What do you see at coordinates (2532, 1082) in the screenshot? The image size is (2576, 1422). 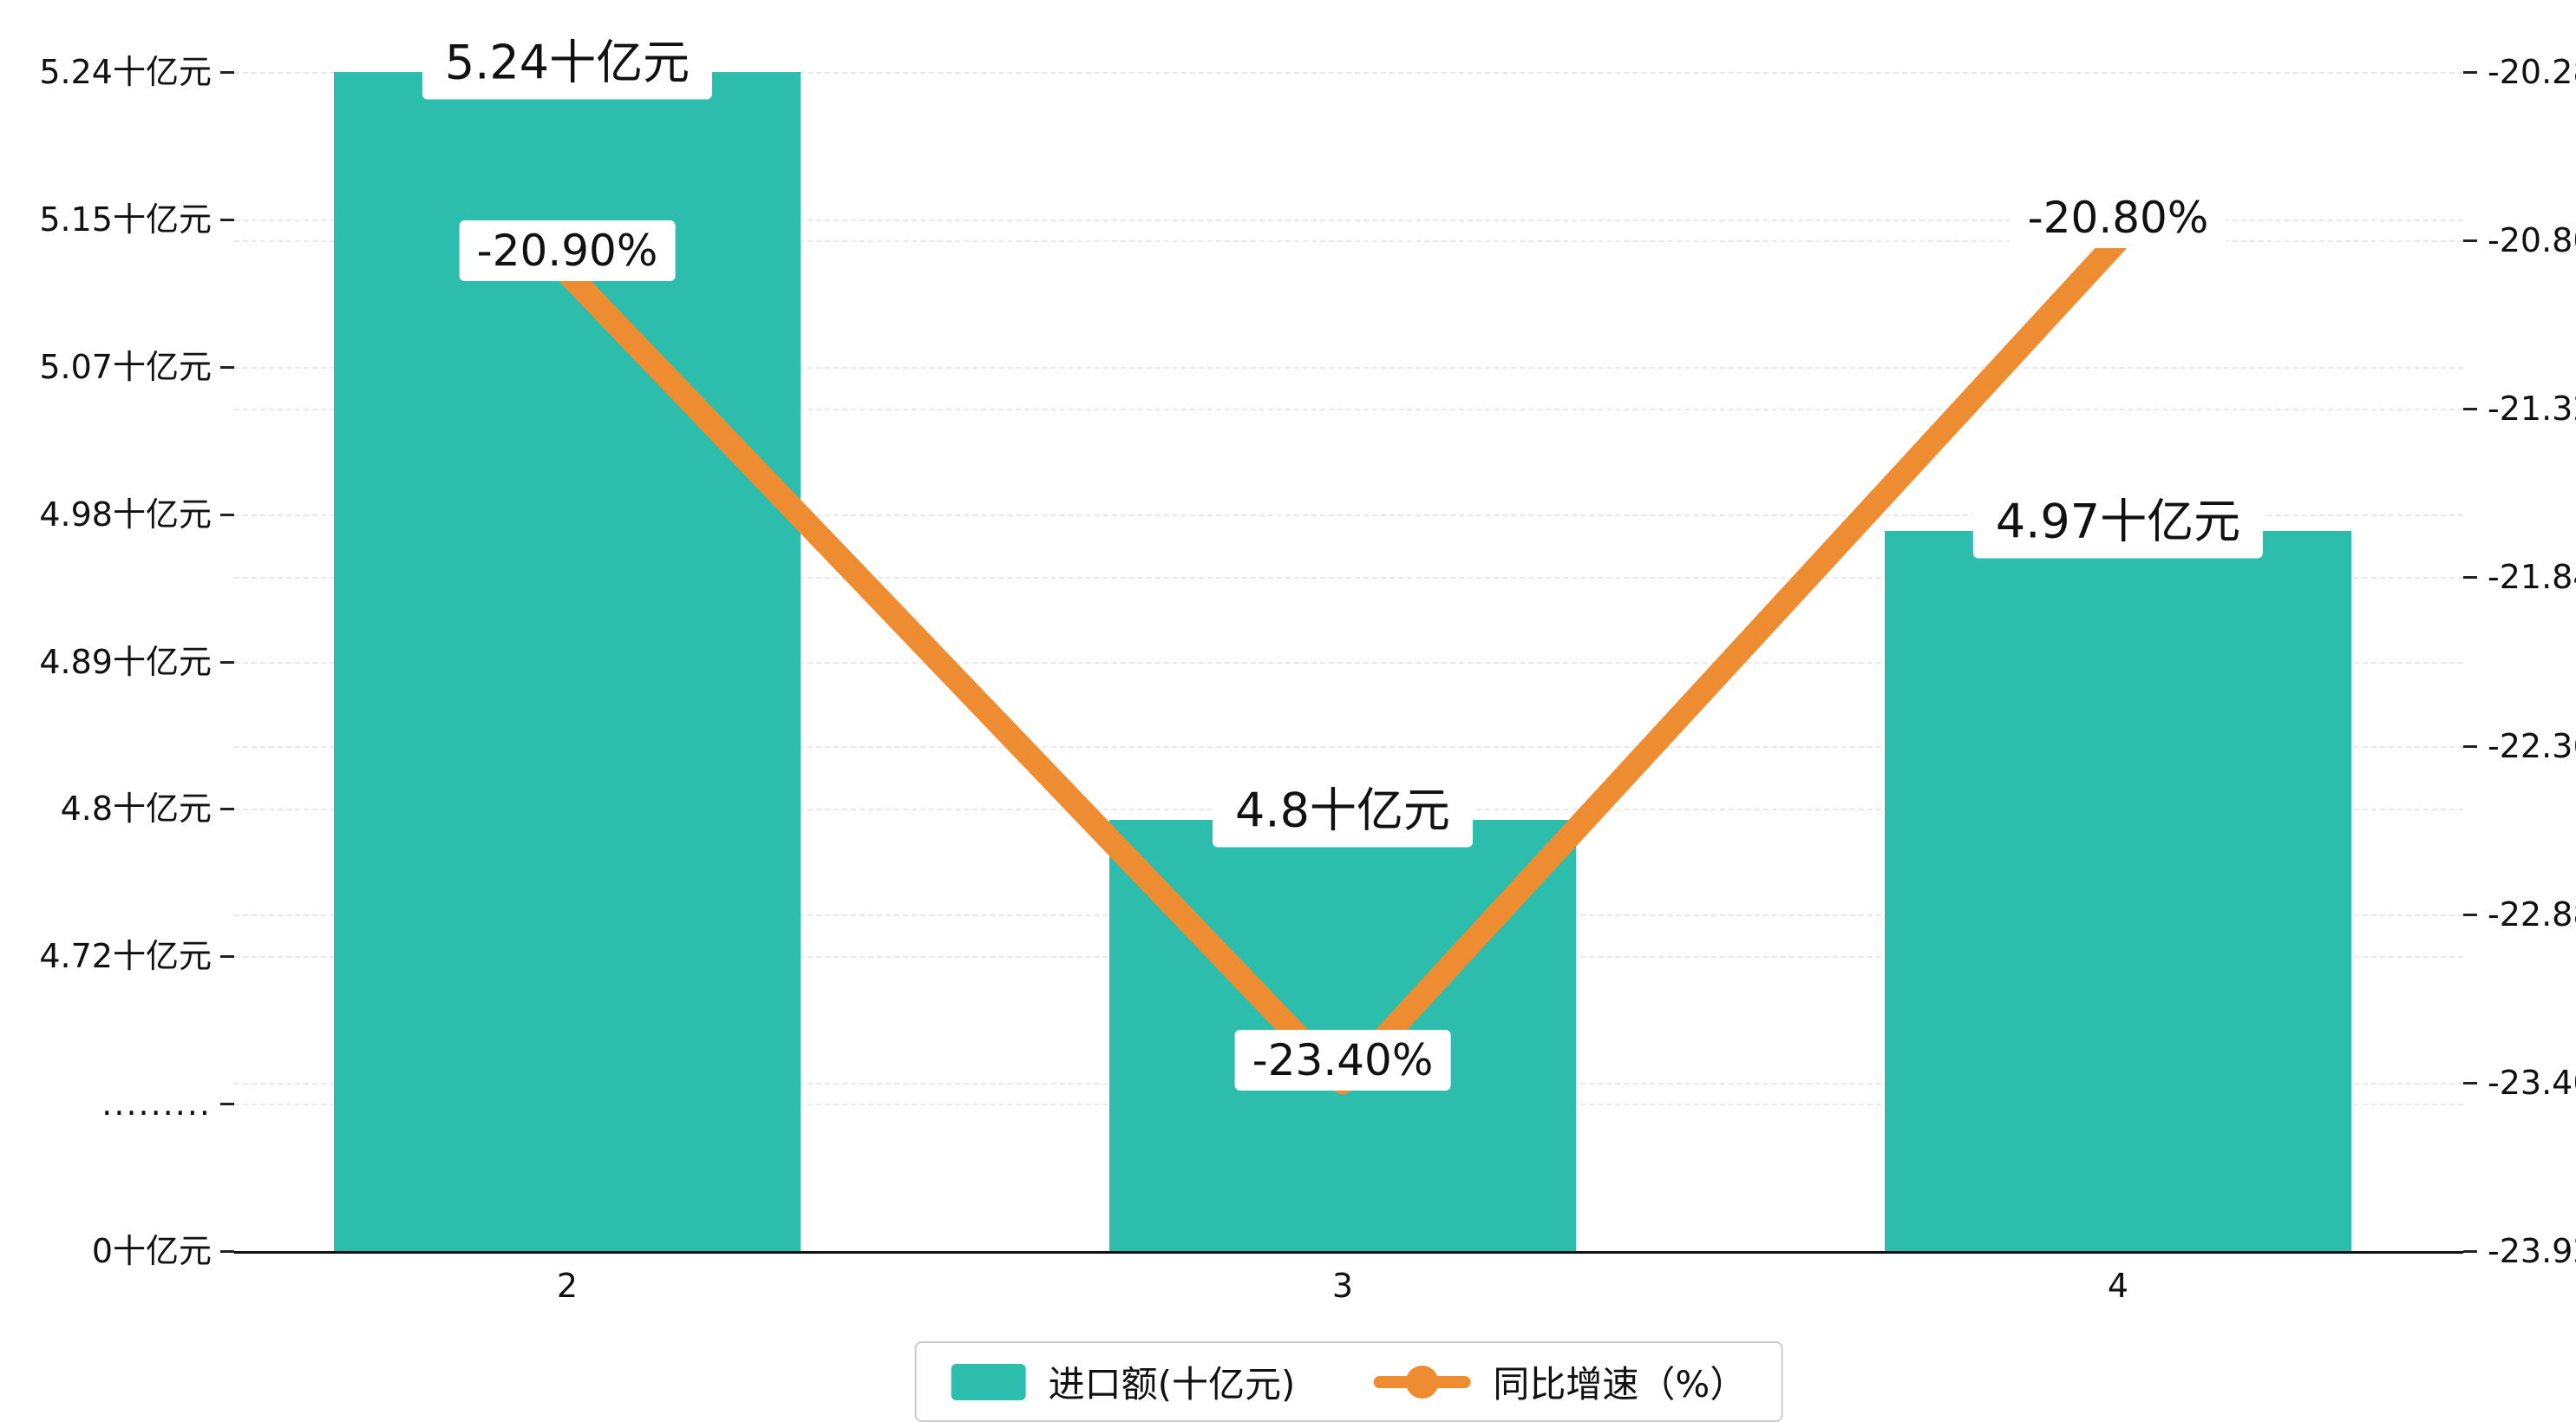 I see `right-axis-label: -23.40` at bounding box center [2532, 1082].